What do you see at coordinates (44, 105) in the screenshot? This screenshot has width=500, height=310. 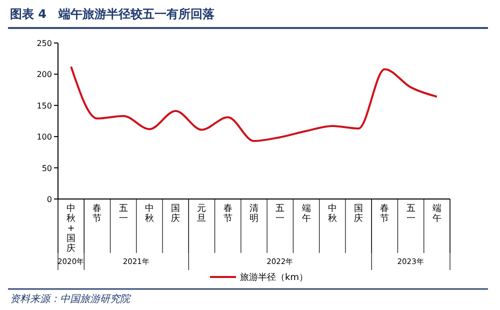 I see `y-tick-label: 150` at bounding box center [44, 105].